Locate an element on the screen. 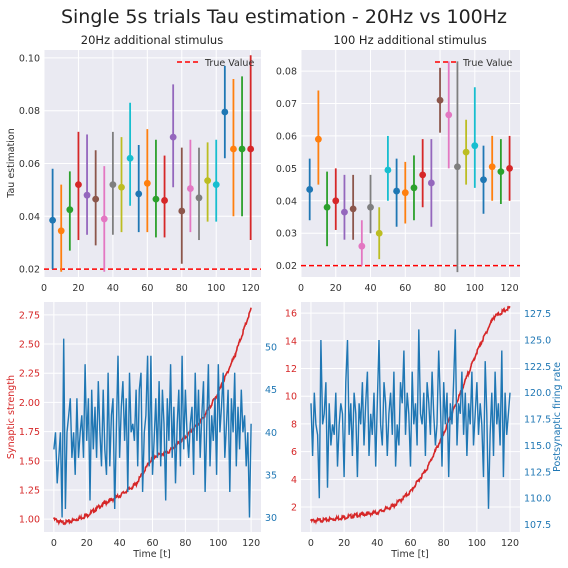 The width and height of the screenshot is (568, 568). y-tick-label-right: 30 is located at coordinates (271, 518).